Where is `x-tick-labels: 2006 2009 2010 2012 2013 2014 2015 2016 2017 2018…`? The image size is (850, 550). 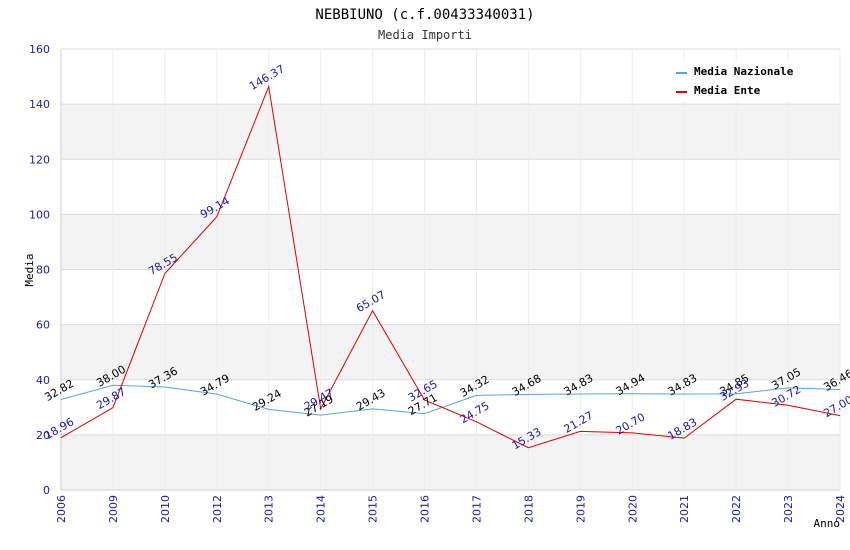
x-tick-labels: 2006 2009 2010 2012 2013 2014 2015 2016 2017 2018… is located at coordinates (451, 509).